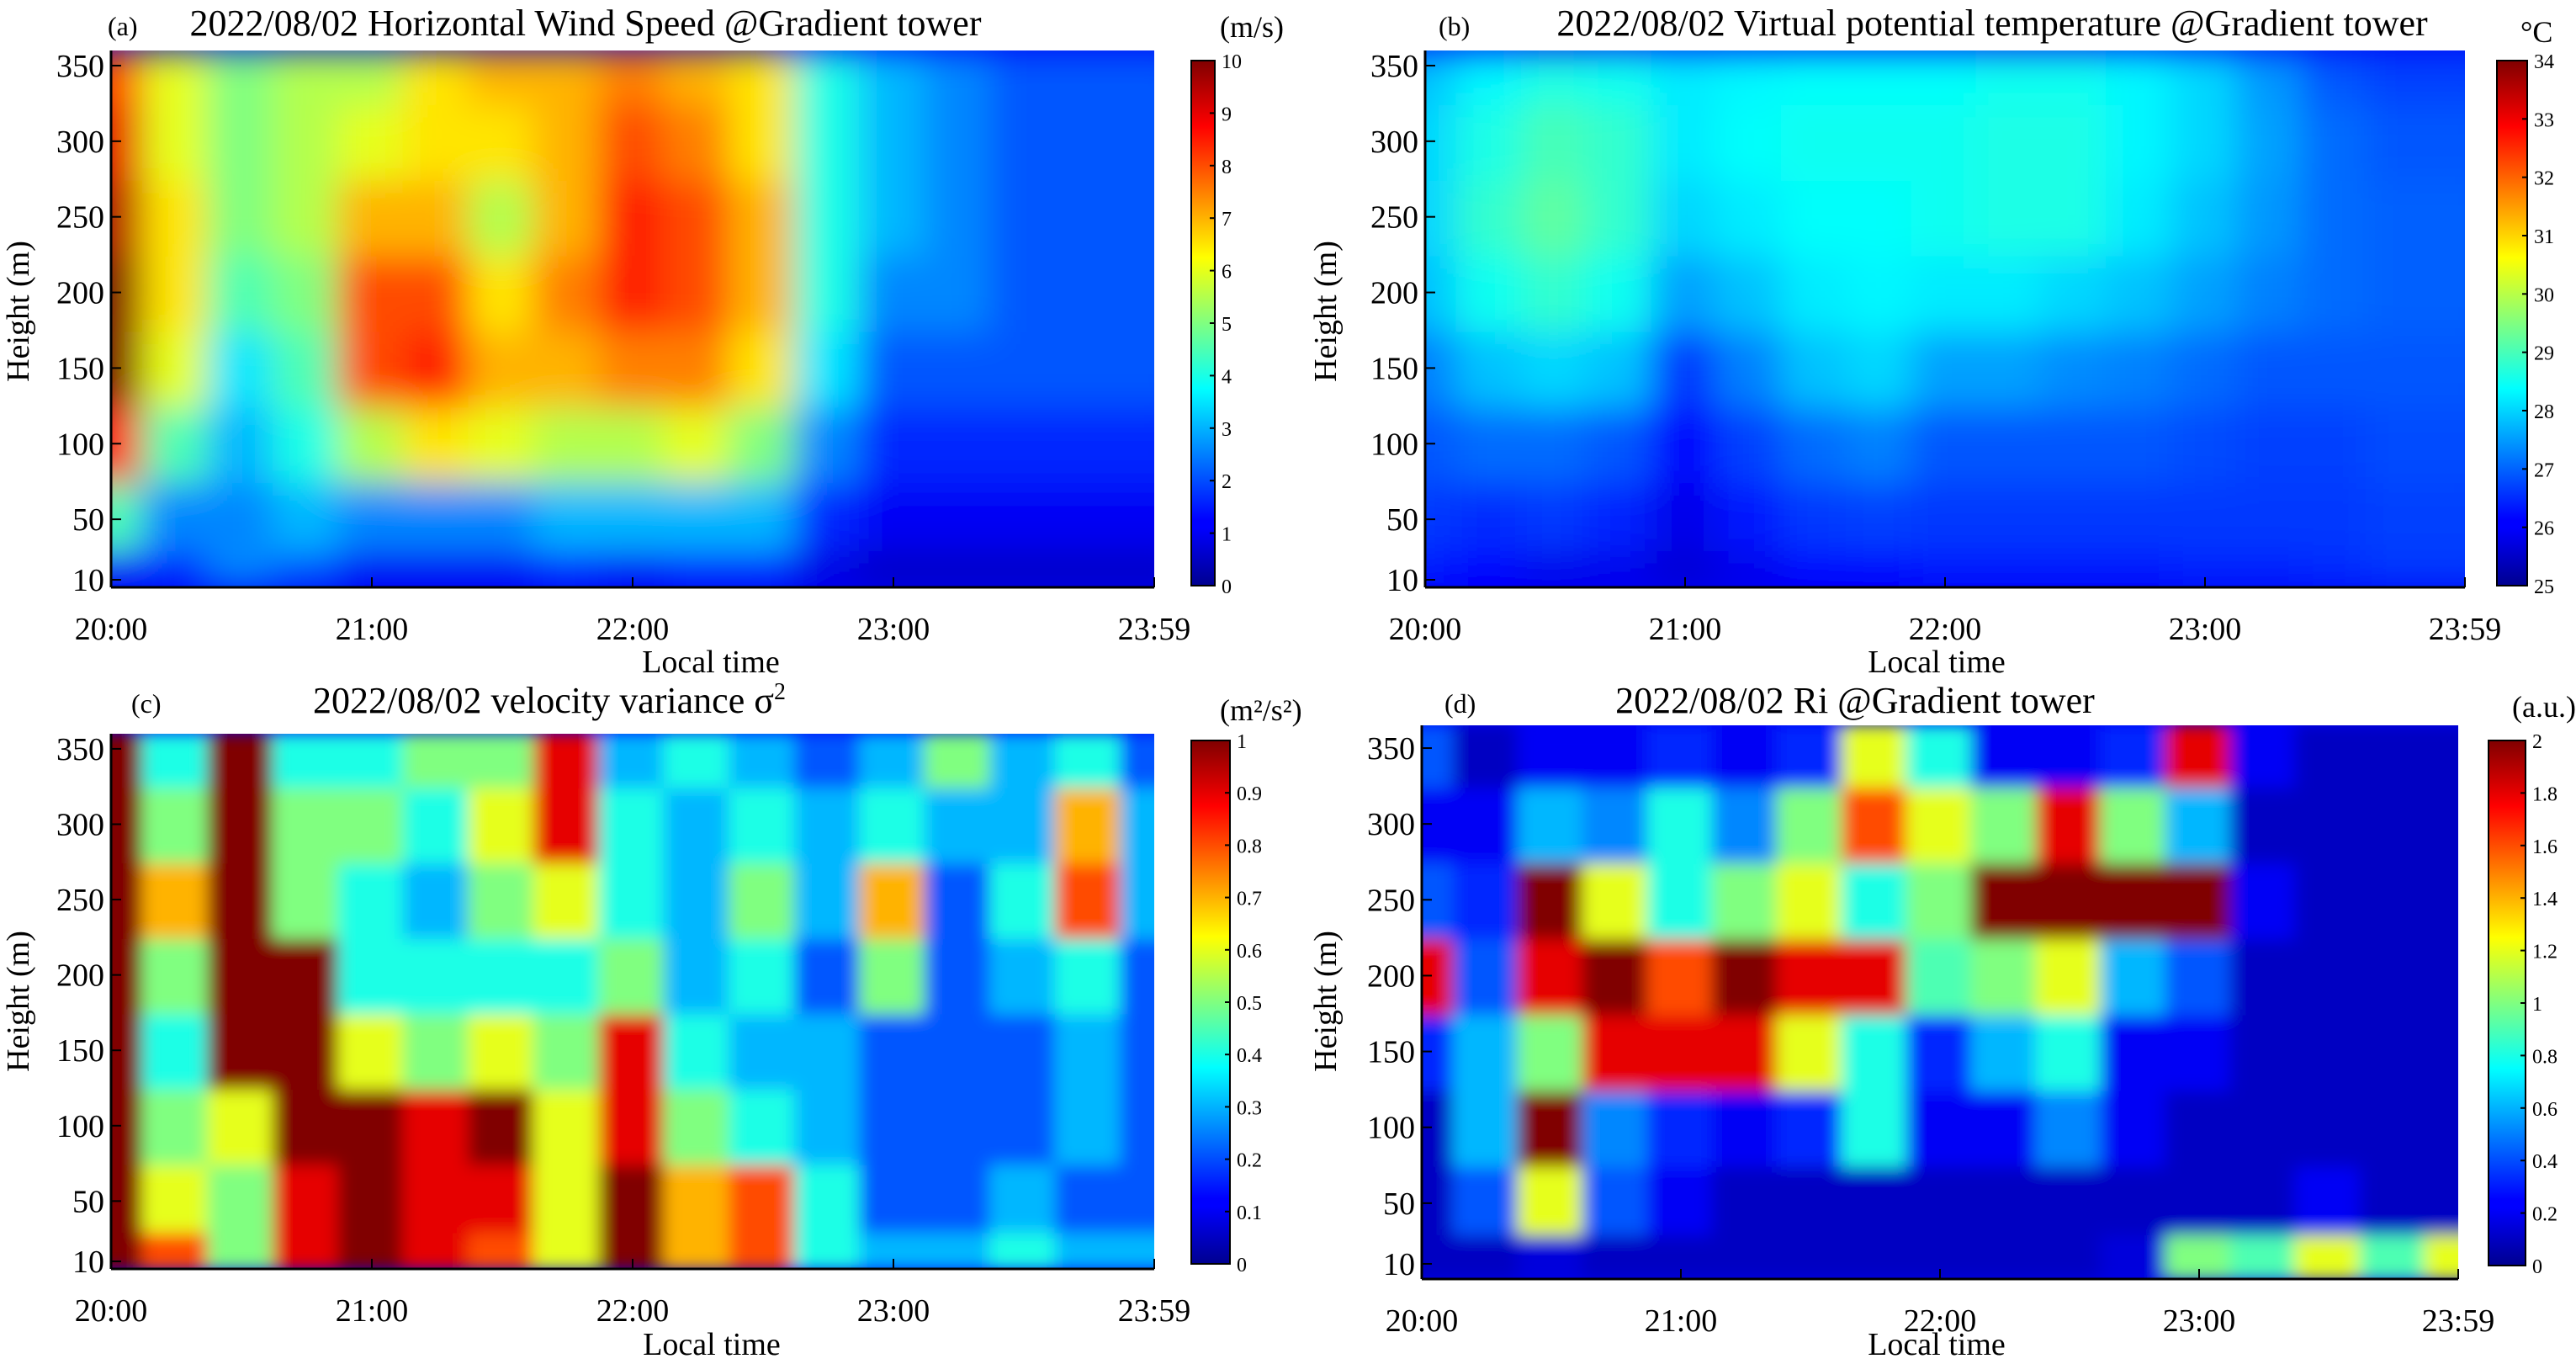 This screenshot has height=1364, width=2576. I want to click on colorbar-tick-label: 26, so click(2544, 529).